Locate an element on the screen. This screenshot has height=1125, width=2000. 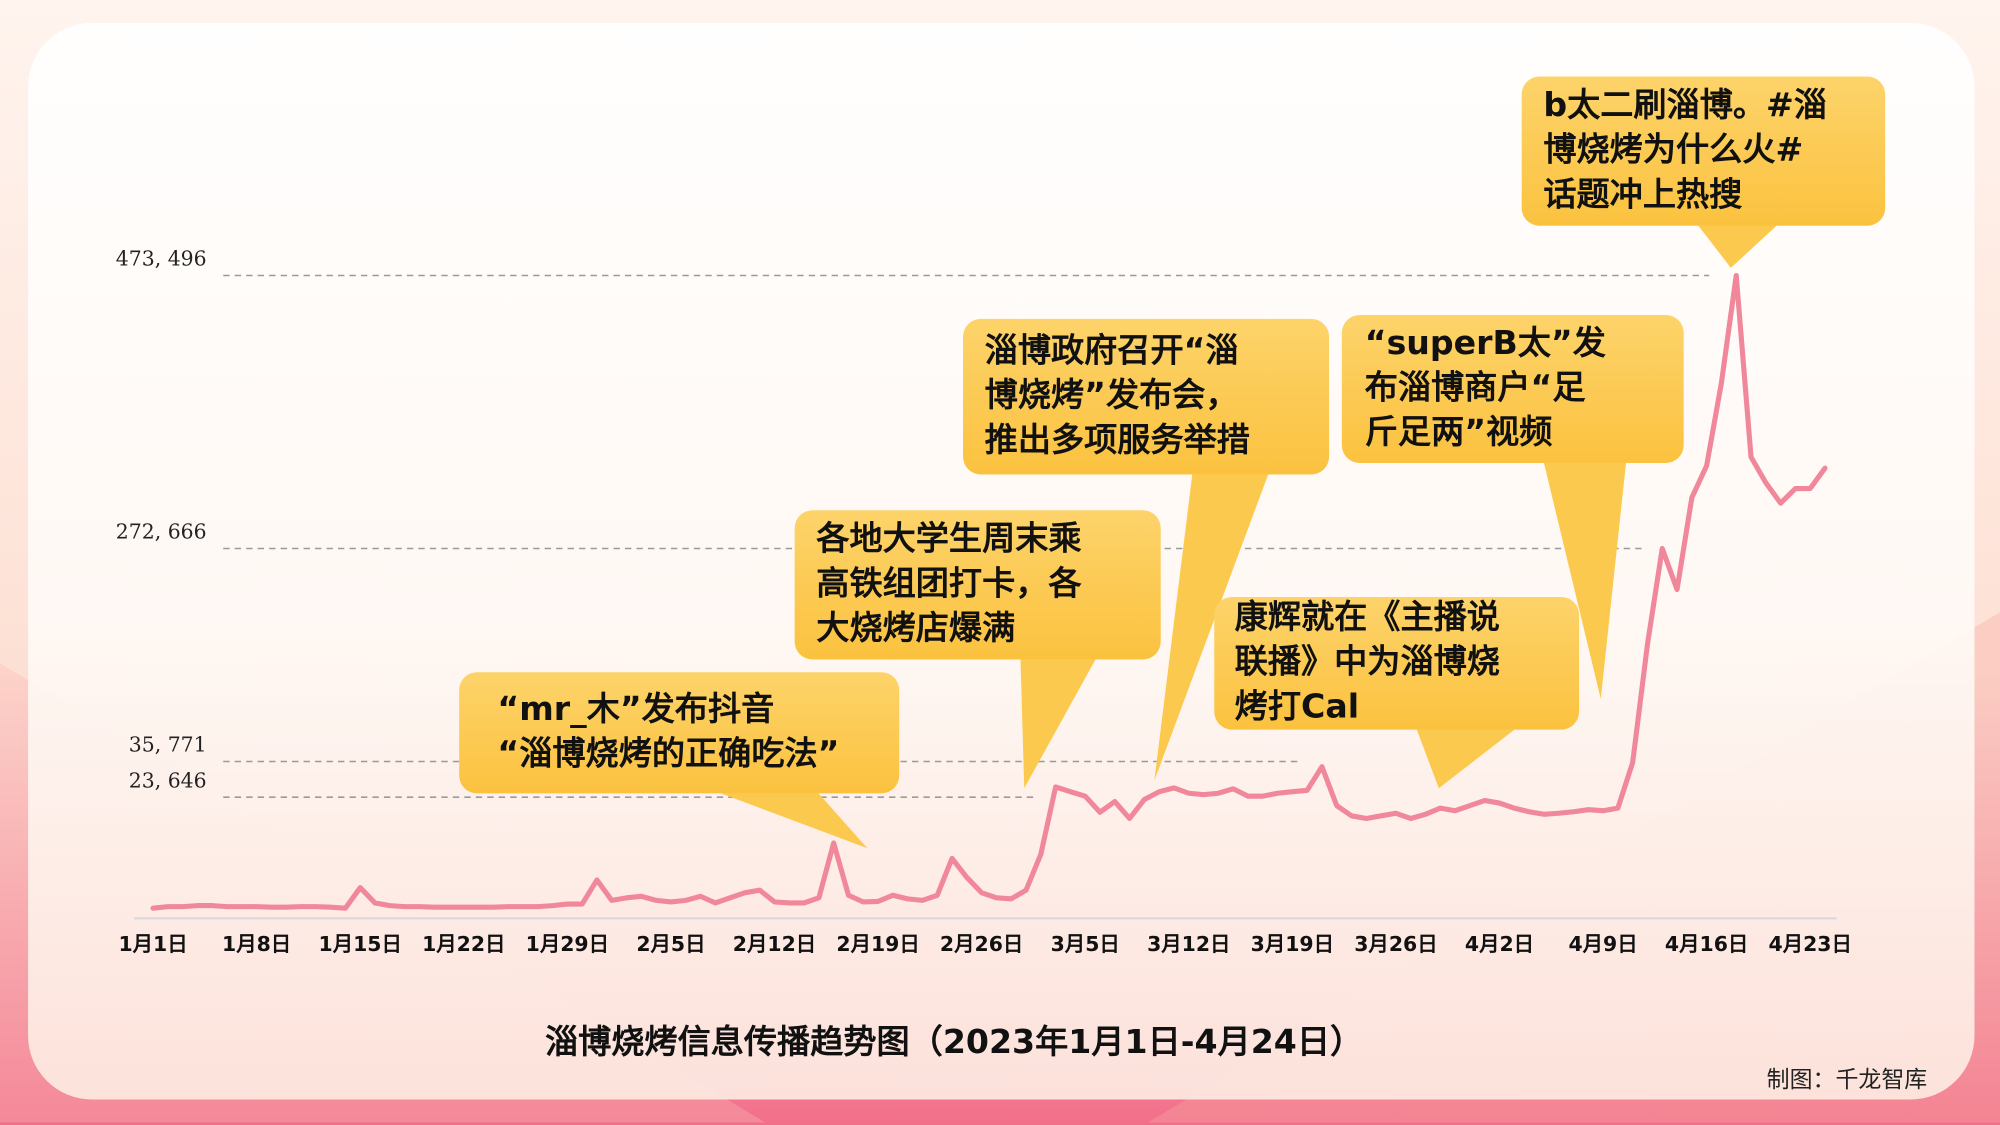
x-tick-label: 3月12日 is located at coordinates (1188, 944).